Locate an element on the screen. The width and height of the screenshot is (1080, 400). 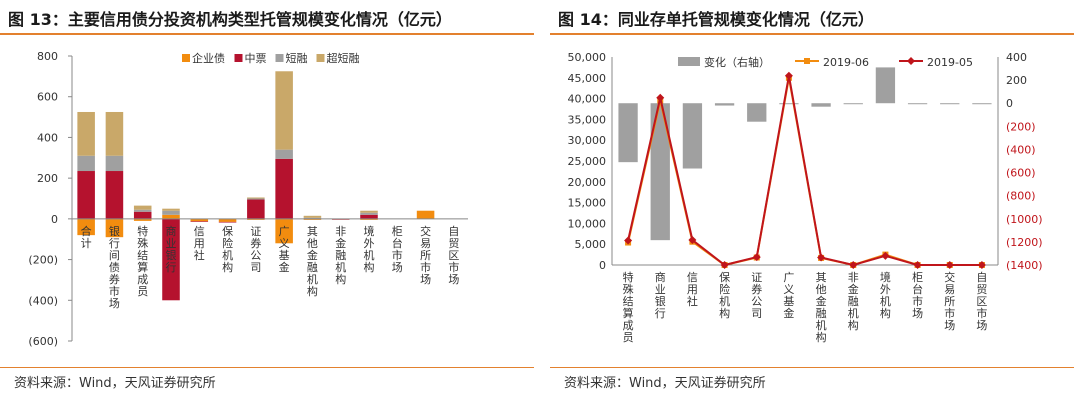
right-tick-label: 0 is located at coordinates (1009, 103).